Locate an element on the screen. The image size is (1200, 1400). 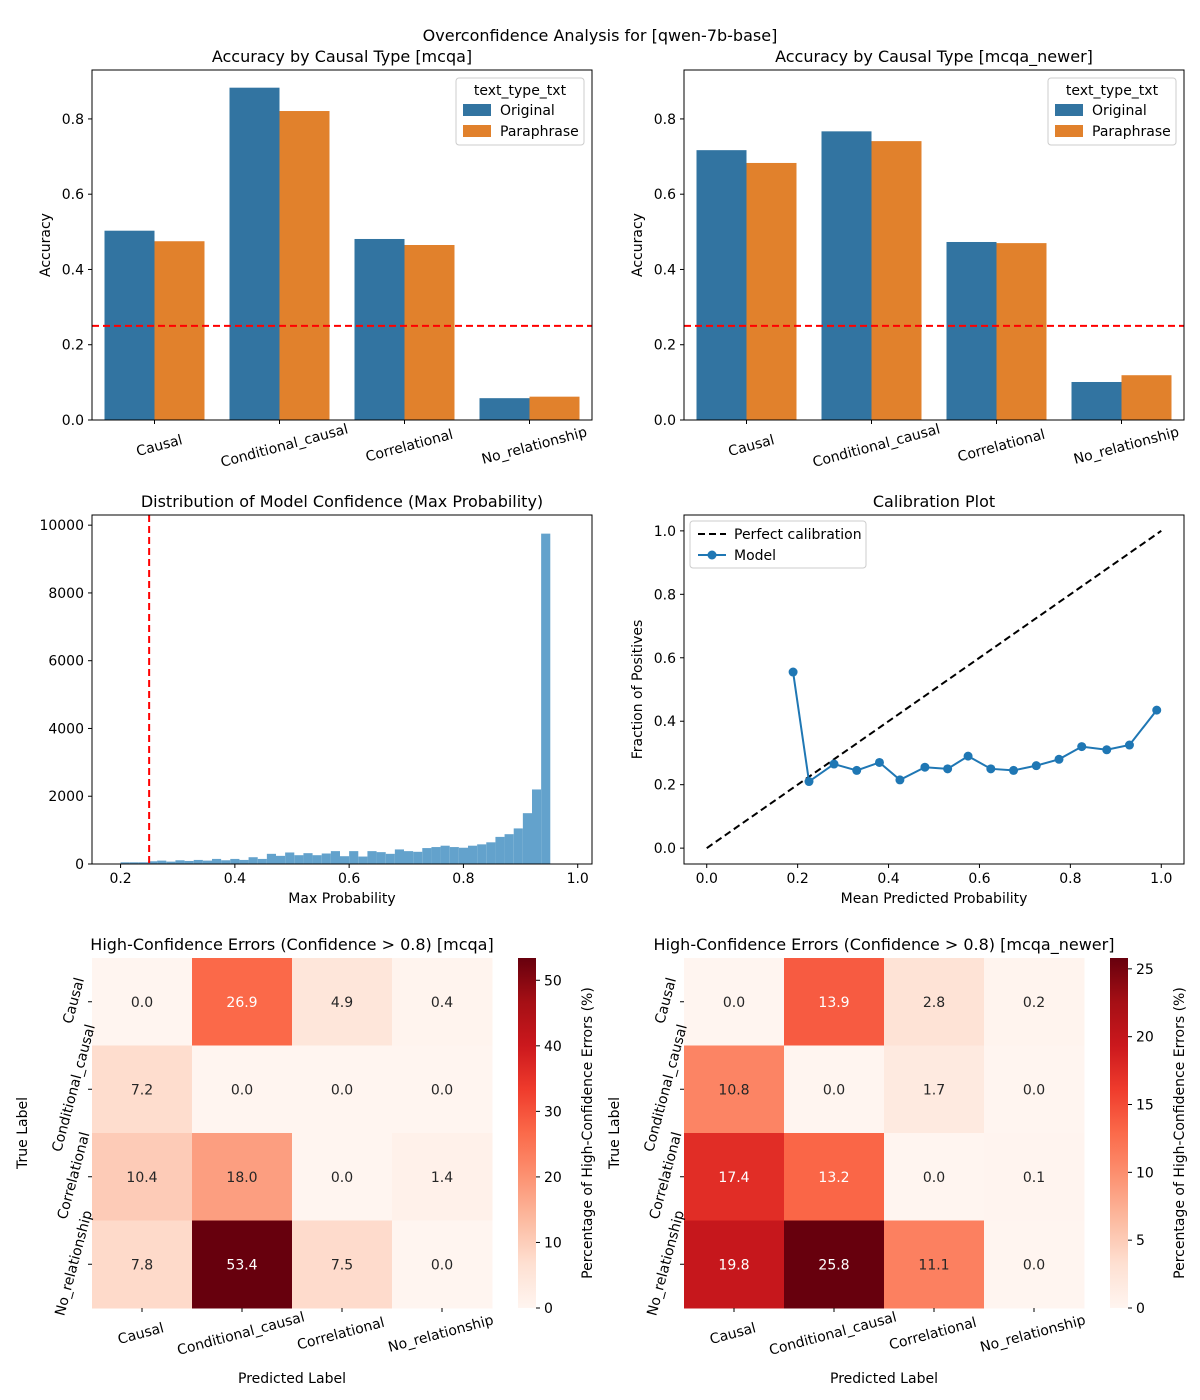
heatmap-mcqa-newer-cell-value: 25.8 is located at coordinates (833, 1265).